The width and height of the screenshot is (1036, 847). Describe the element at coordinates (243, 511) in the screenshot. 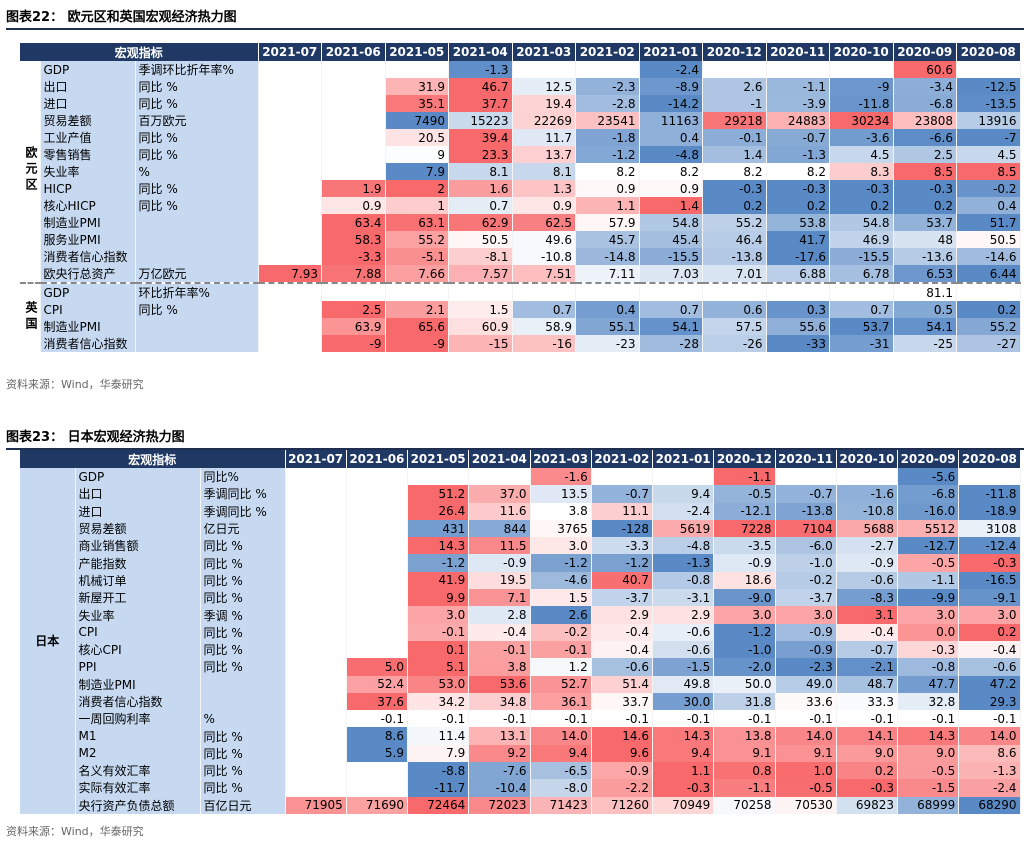

I see `indicator-unit: 季调同比 %` at that location.